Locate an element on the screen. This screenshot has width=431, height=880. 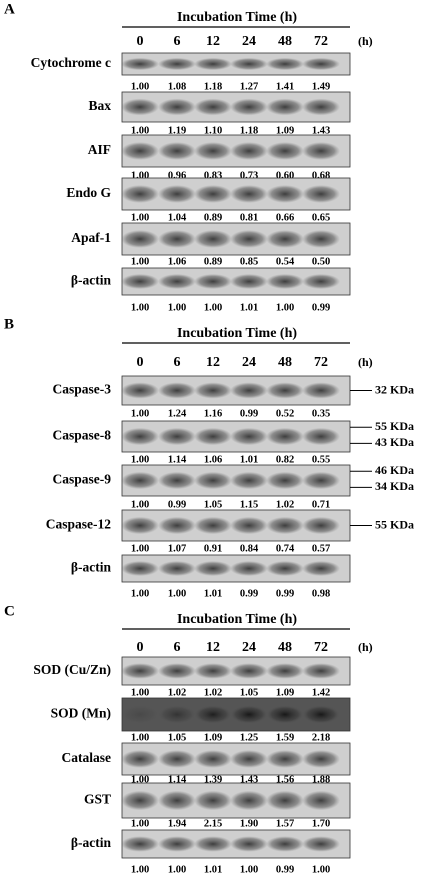
quant-value: 1.41 is located at coordinates (285, 86).